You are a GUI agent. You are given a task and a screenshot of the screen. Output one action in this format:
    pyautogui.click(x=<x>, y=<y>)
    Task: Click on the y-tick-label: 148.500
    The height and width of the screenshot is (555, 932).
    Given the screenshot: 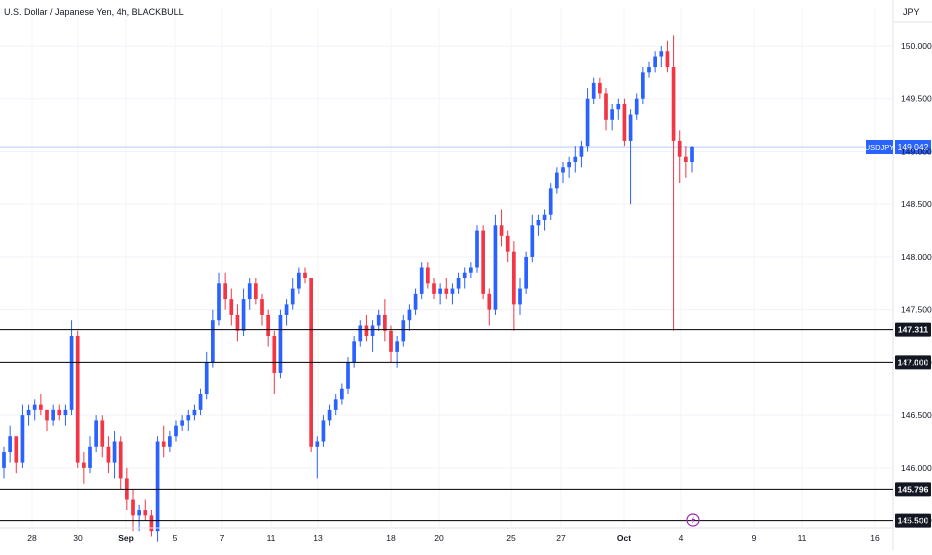 What is the action you would take?
    pyautogui.click(x=916, y=204)
    